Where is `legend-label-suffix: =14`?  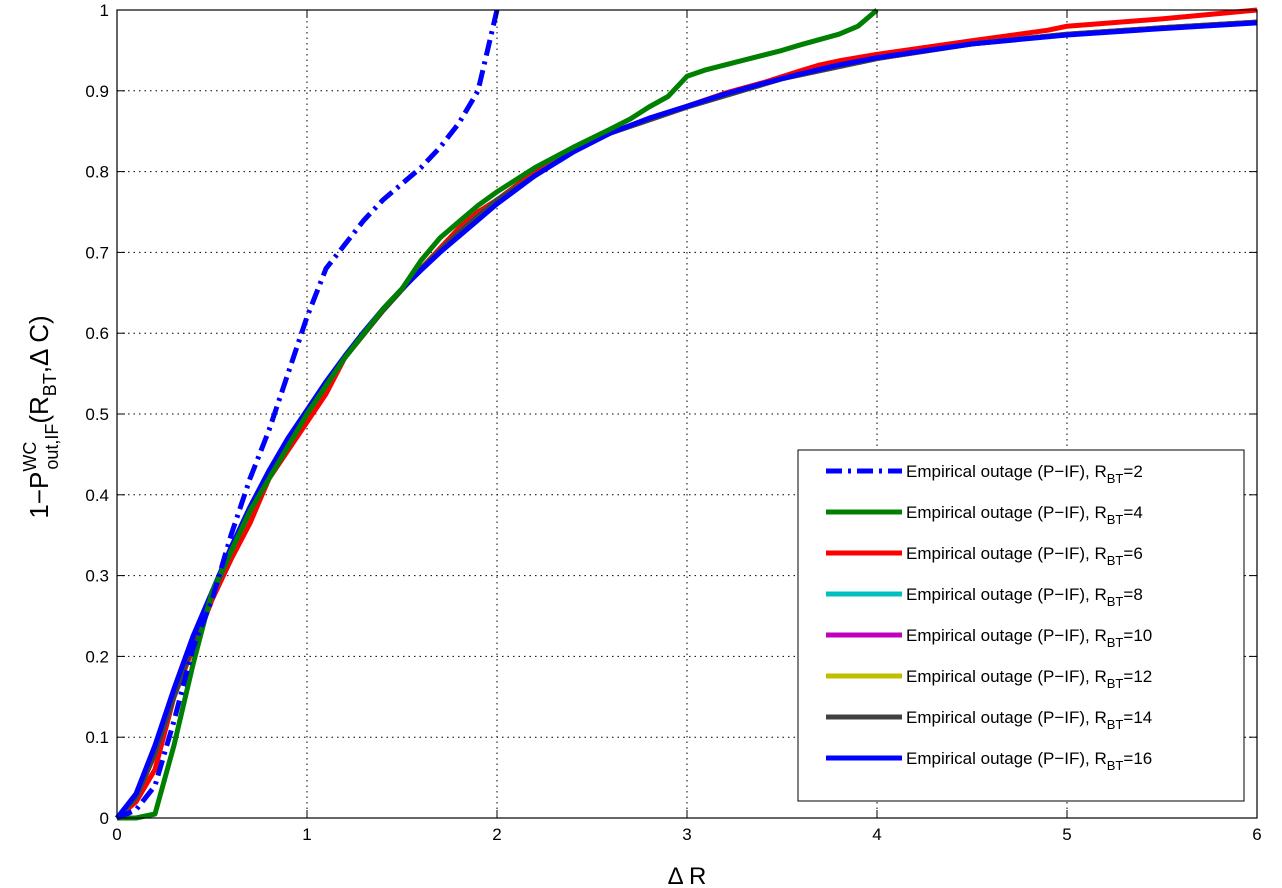
legend-label-suffix: =14 is located at coordinates (1137, 717).